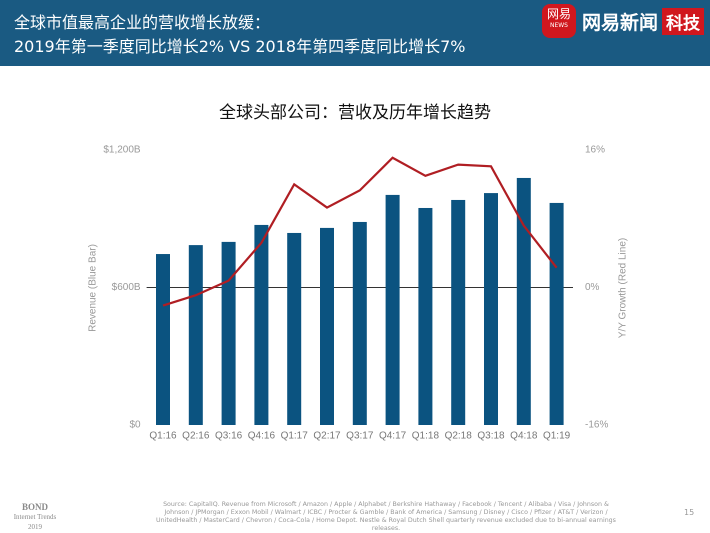  Describe the element at coordinates (135, 425) in the screenshot. I see `y-tick-label: $0` at that location.